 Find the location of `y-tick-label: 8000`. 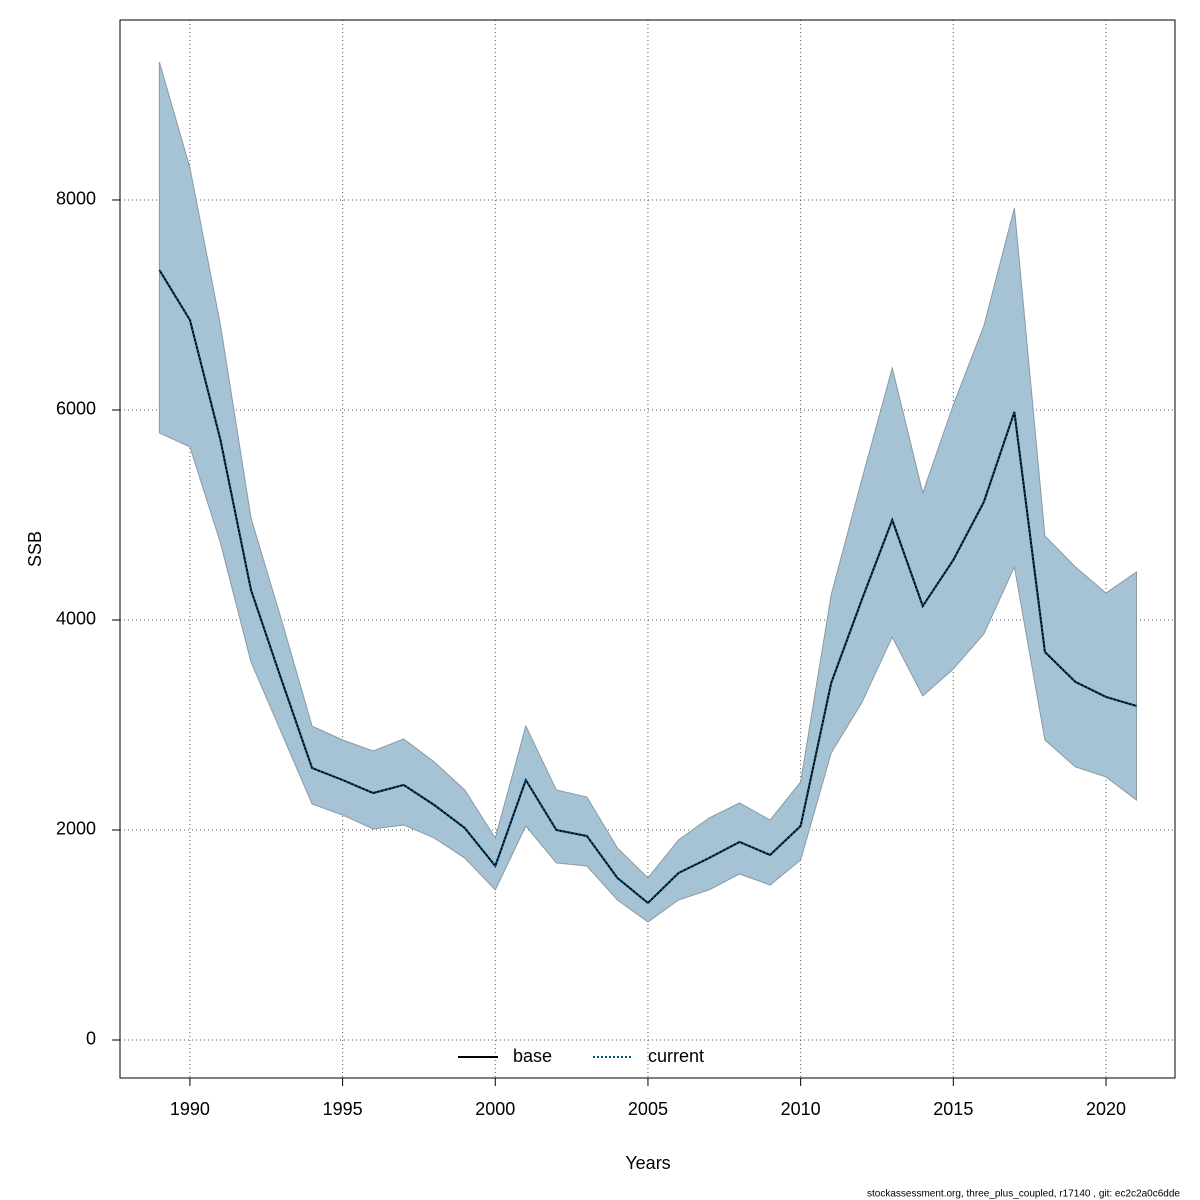

y-tick-label: 8000 is located at coordinates (76, 199).